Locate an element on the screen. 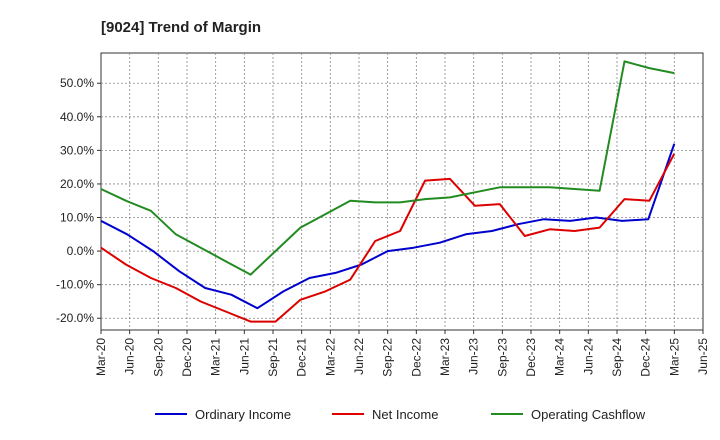  chart-title: [9024] Trend of Margin is located at coordinates (181, 27).